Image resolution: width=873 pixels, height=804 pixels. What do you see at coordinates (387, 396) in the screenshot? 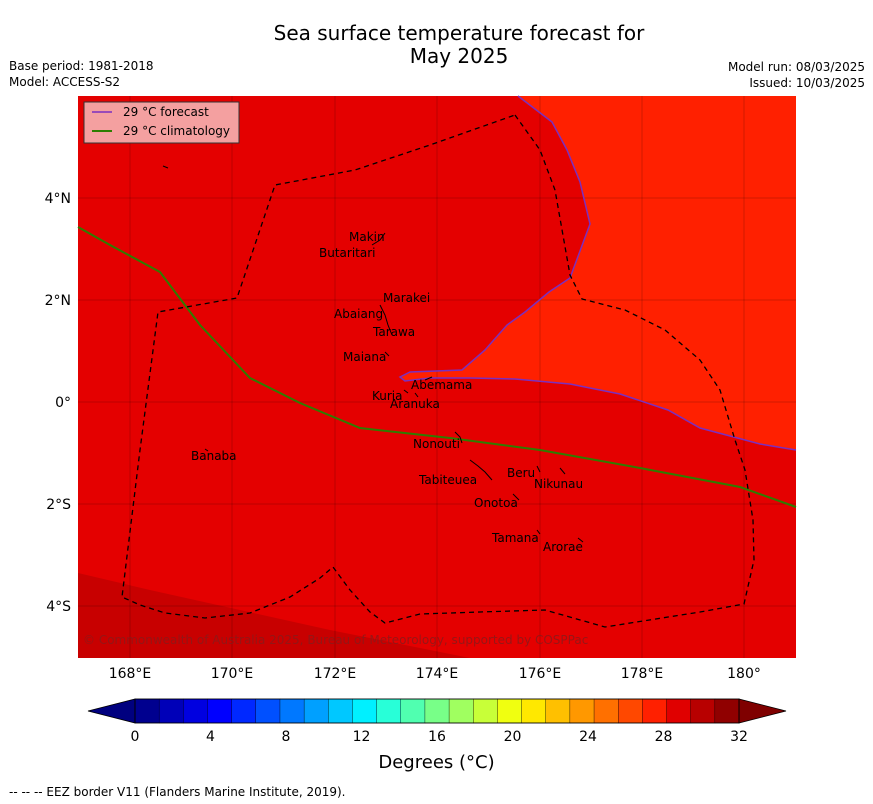
I see `label-kuria: Kuria` at bounding box center [387, 396].